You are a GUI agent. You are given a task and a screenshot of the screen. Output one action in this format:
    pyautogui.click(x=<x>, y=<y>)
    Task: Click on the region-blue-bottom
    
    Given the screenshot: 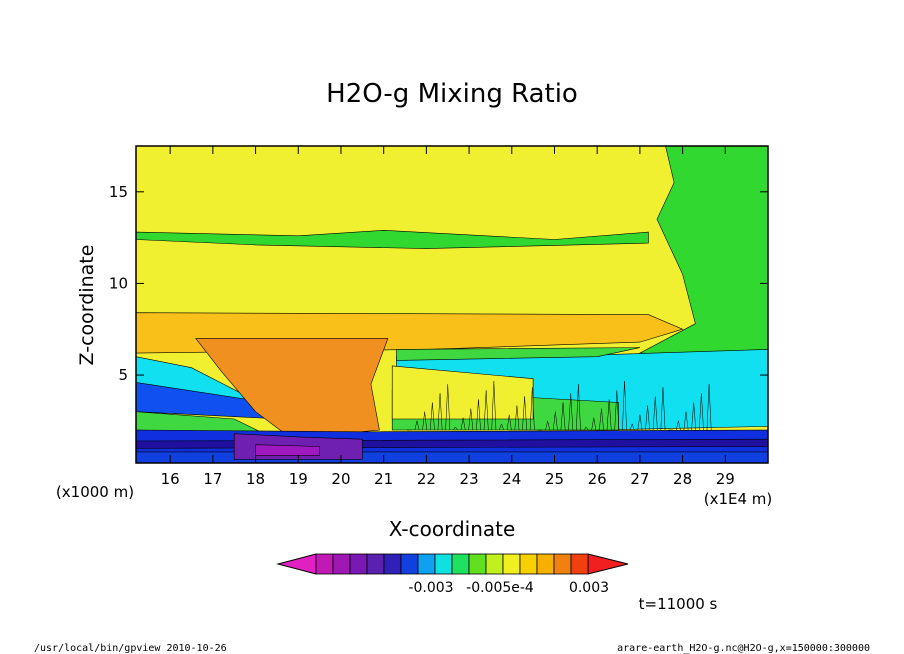 What is the action you would take?
    pyautogui.click(x=452, y=457)
    